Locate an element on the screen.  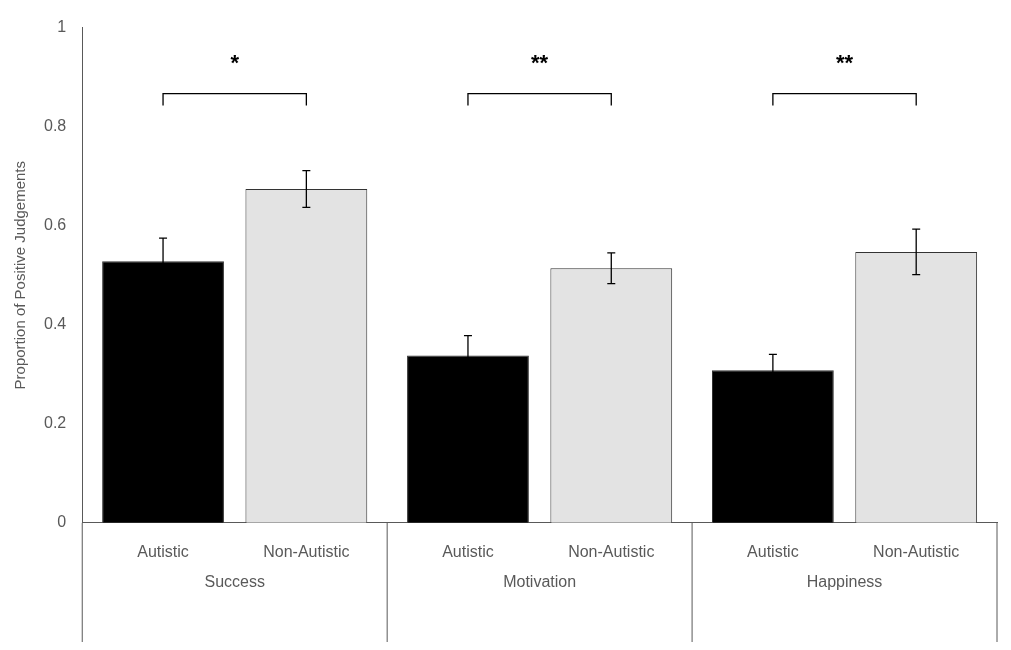
y-tick-label: 1 is located at coordinates (62, 27).